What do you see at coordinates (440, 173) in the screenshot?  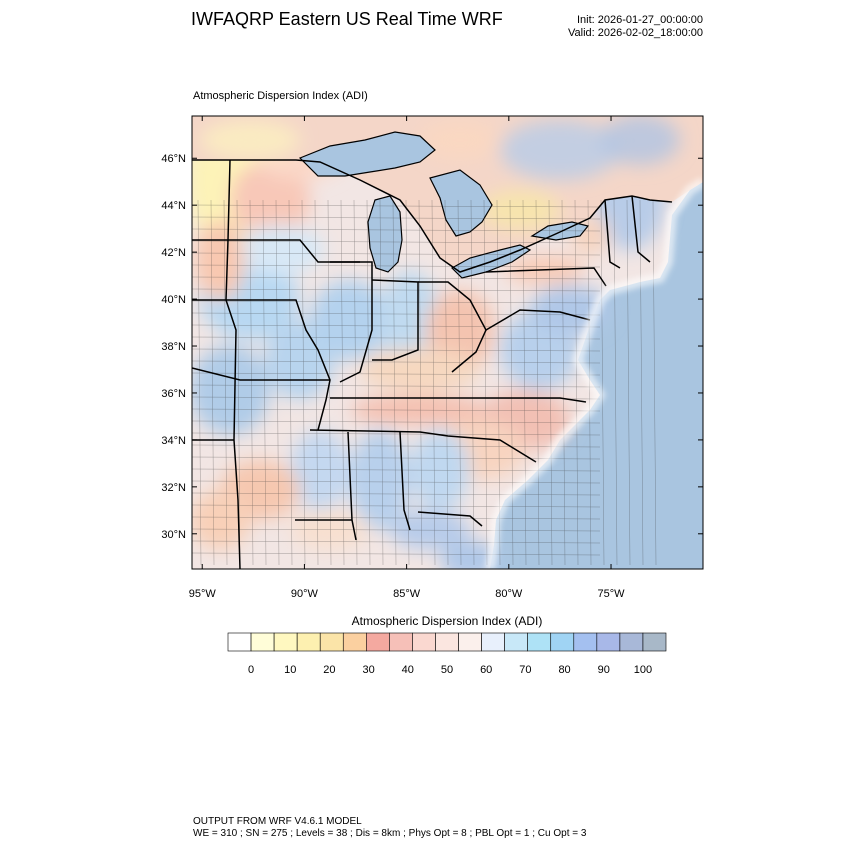 I see `canada-adi` at bounding box center [440, 173].